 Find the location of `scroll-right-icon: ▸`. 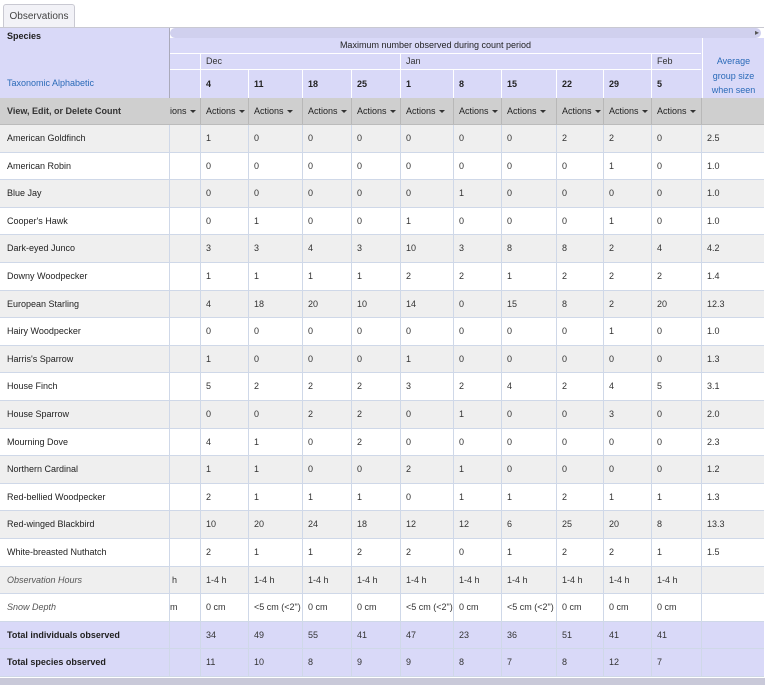

scroll-right-icon: ▸ is located at coordinates (756, 32).